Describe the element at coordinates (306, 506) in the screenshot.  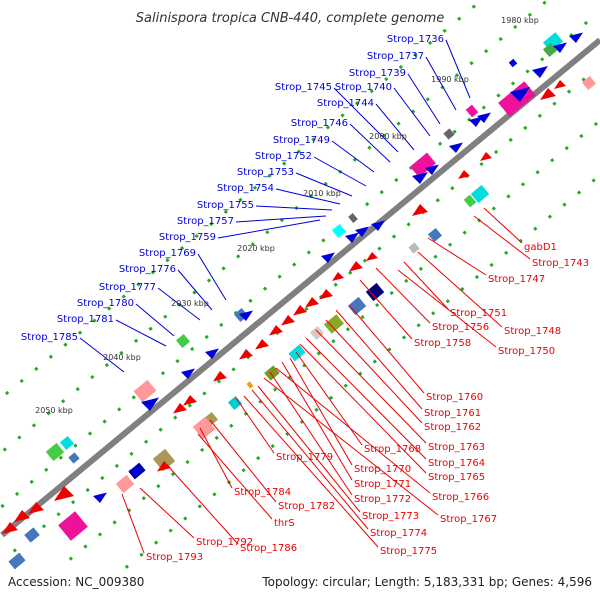
I see `reverse-gene-label: Strop_1782` at that location.